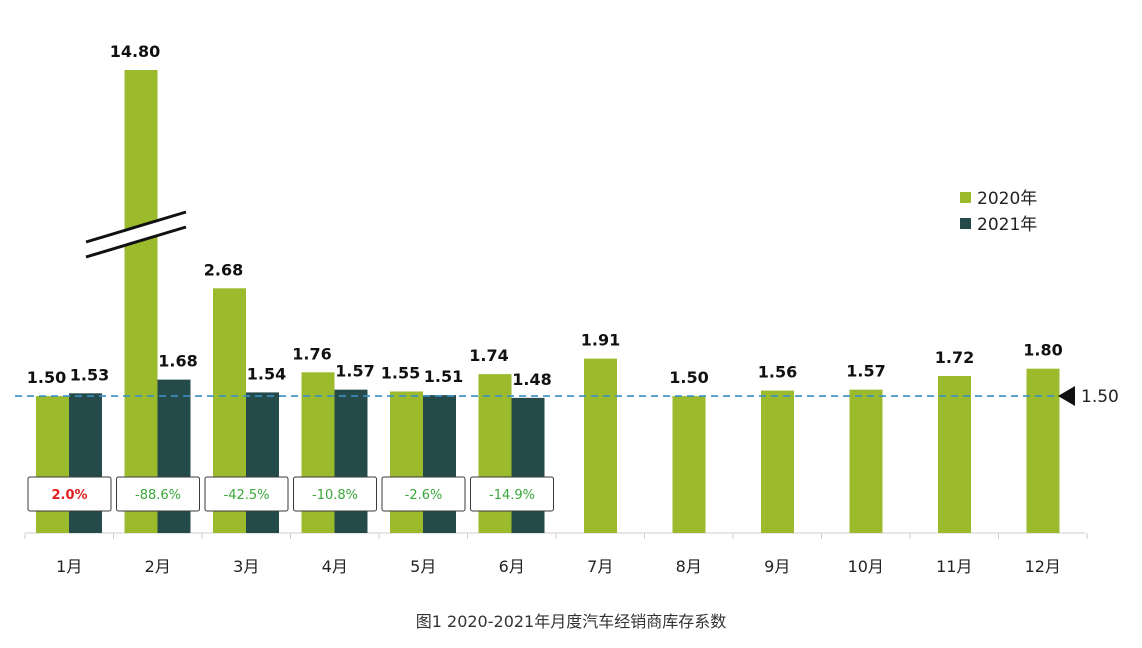 The image size is (1142, 648). What do you see at coordinates (89, 374) in the screenshot?
I see `value-label-2021-1: 1.53` at bounding box center [89, 374].